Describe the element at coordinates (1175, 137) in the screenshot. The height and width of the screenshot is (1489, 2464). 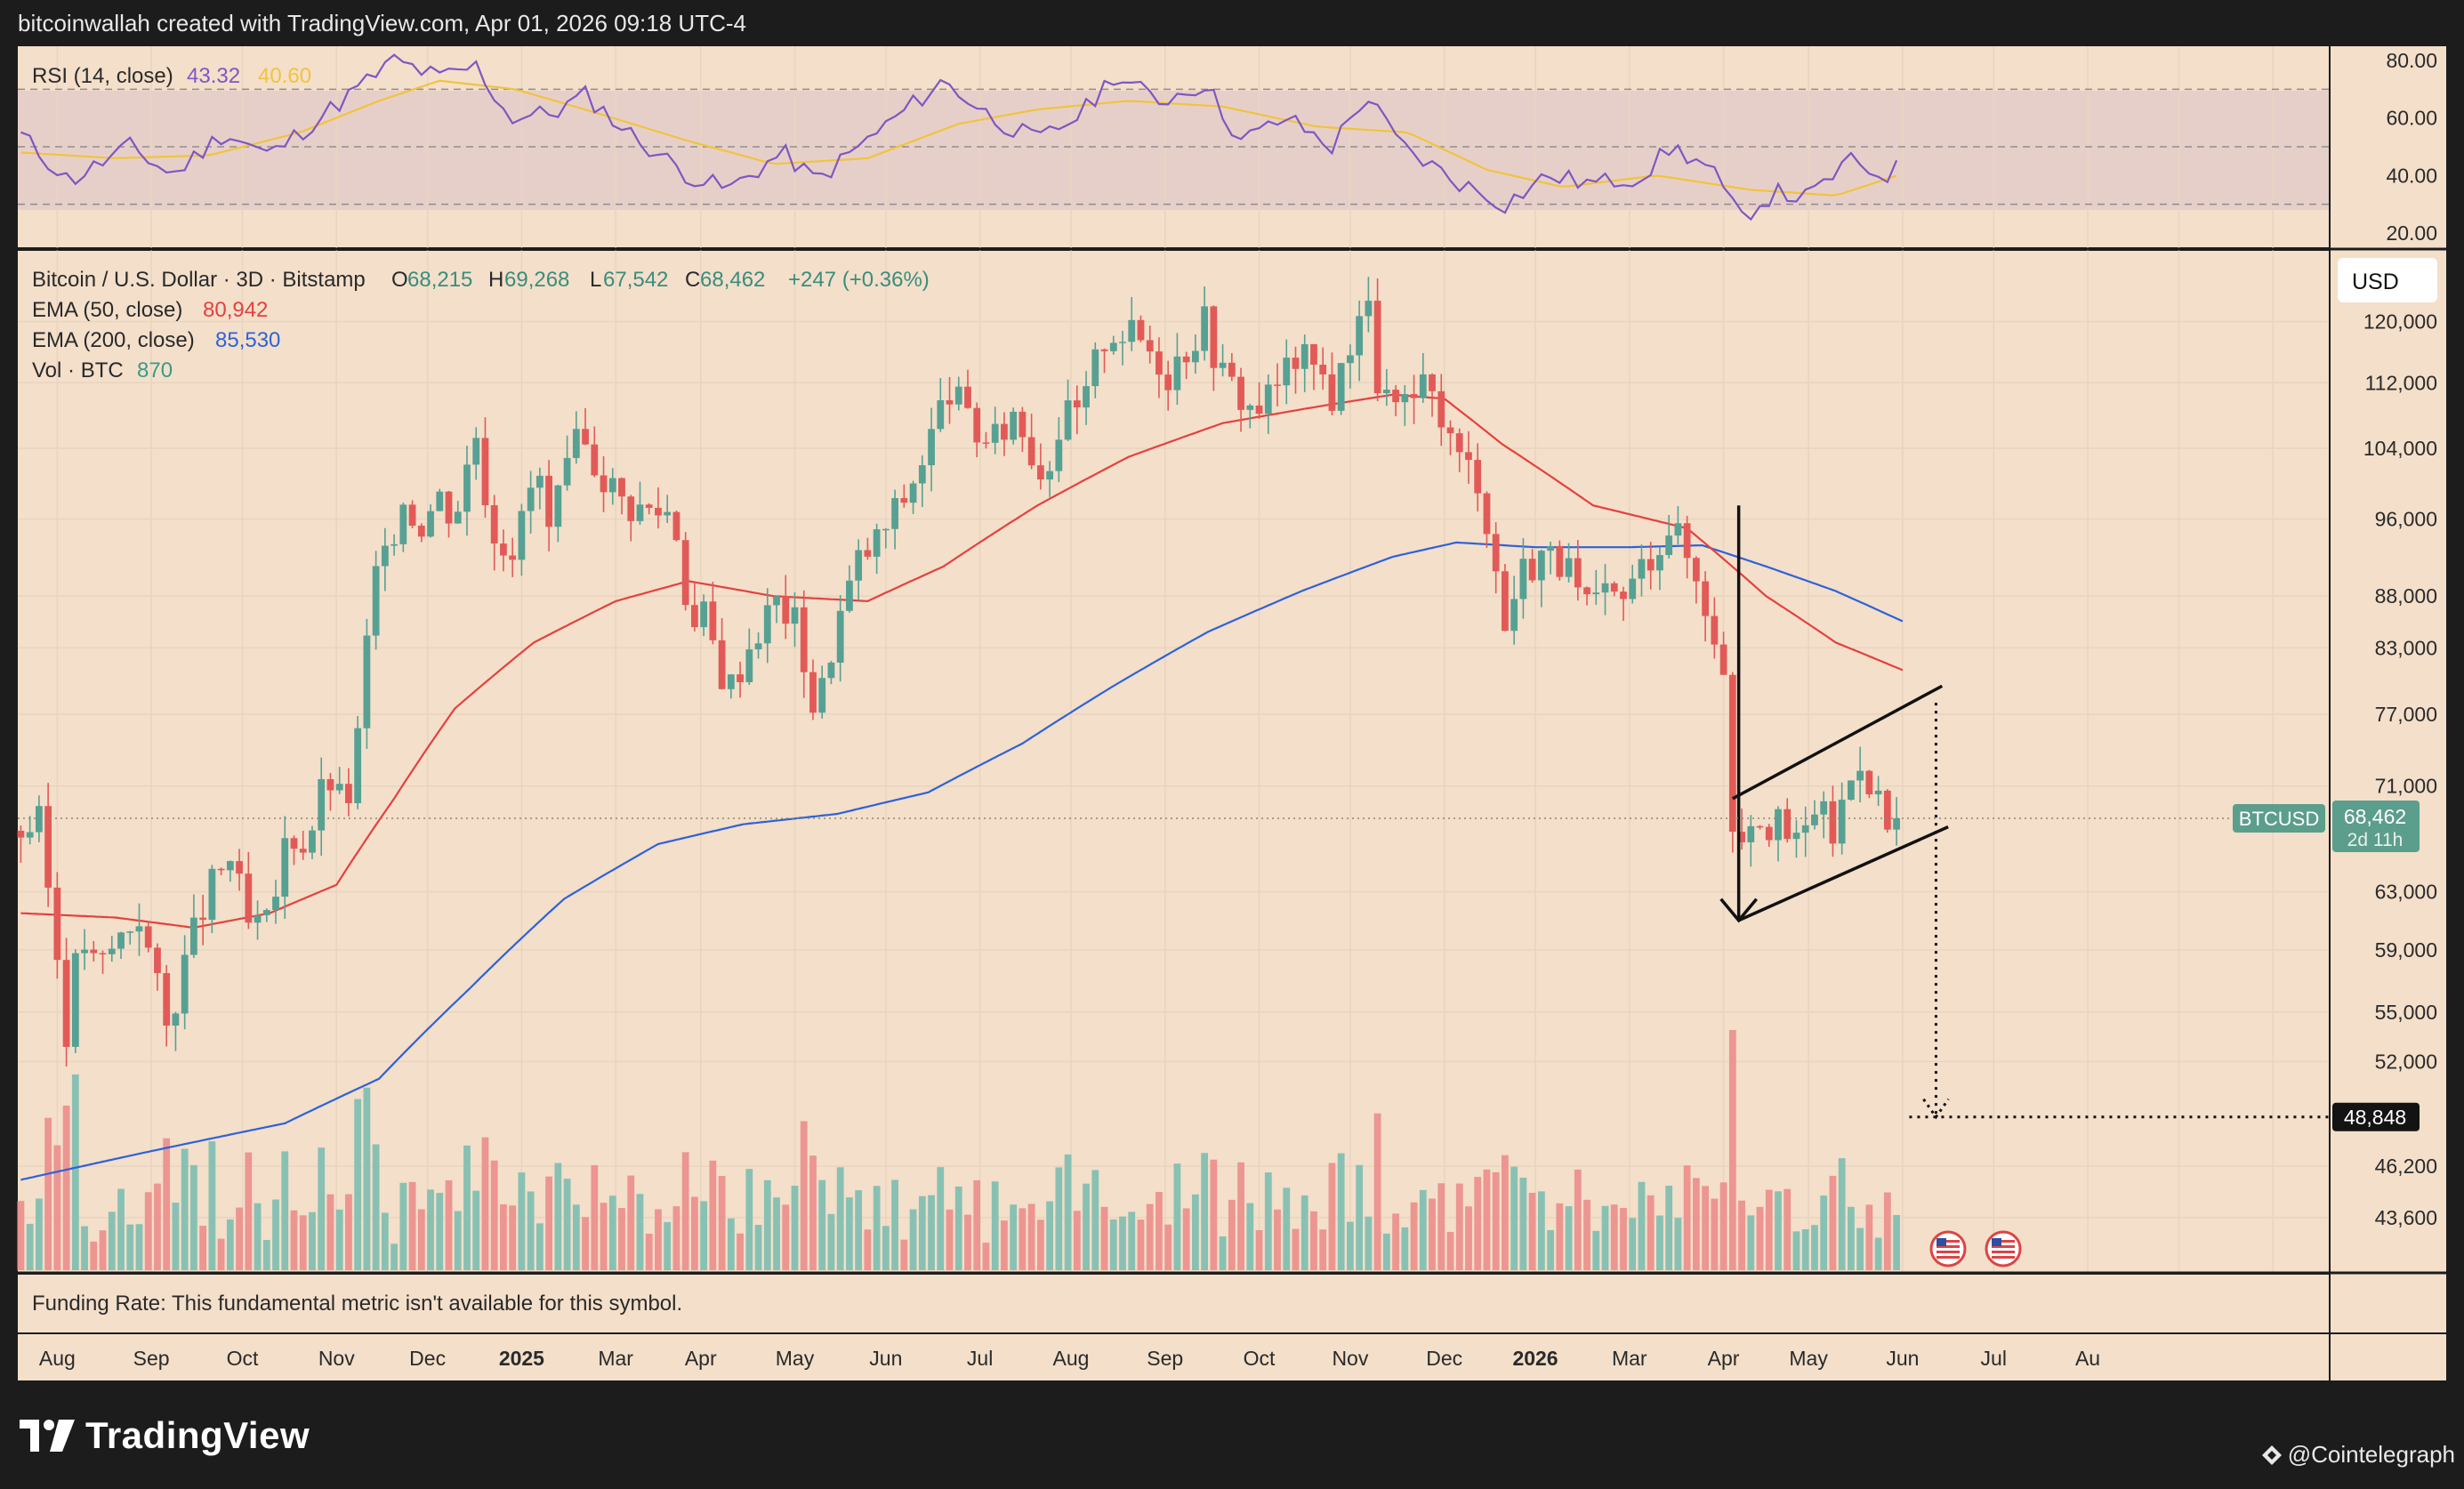
I see `rsi-layer` at that location.